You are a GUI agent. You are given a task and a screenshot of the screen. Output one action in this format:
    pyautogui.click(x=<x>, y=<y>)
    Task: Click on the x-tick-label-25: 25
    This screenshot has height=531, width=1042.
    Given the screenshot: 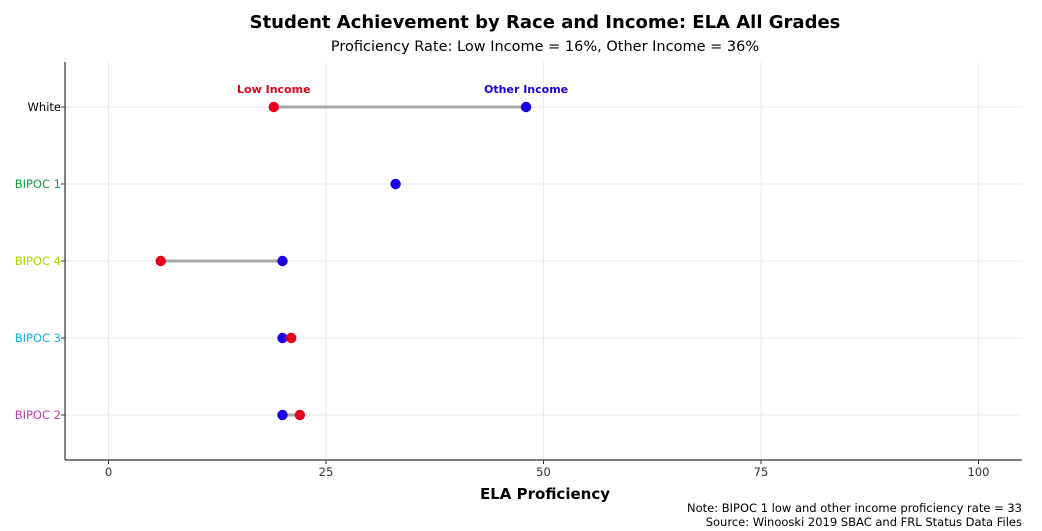 What is the action you would take?
    pyautogui.click(x=326, y=472)
    